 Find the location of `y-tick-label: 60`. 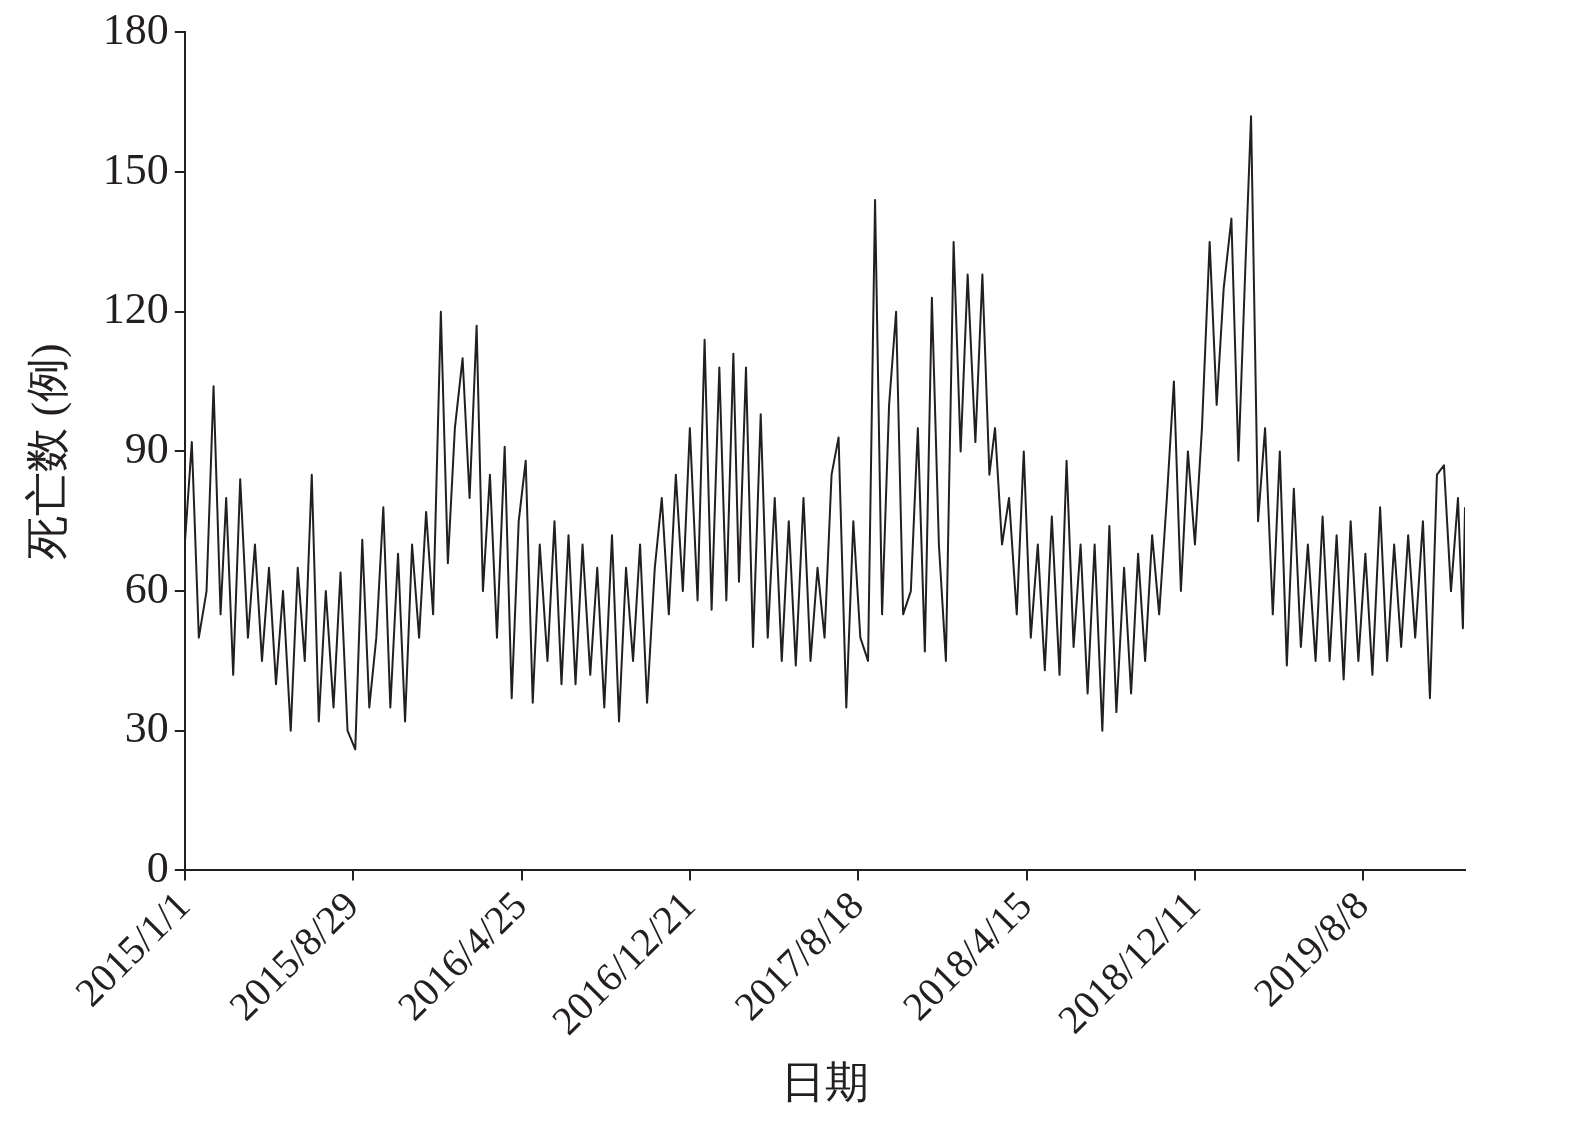

y-tick-label: 60 is located at coordinates (146, 588).